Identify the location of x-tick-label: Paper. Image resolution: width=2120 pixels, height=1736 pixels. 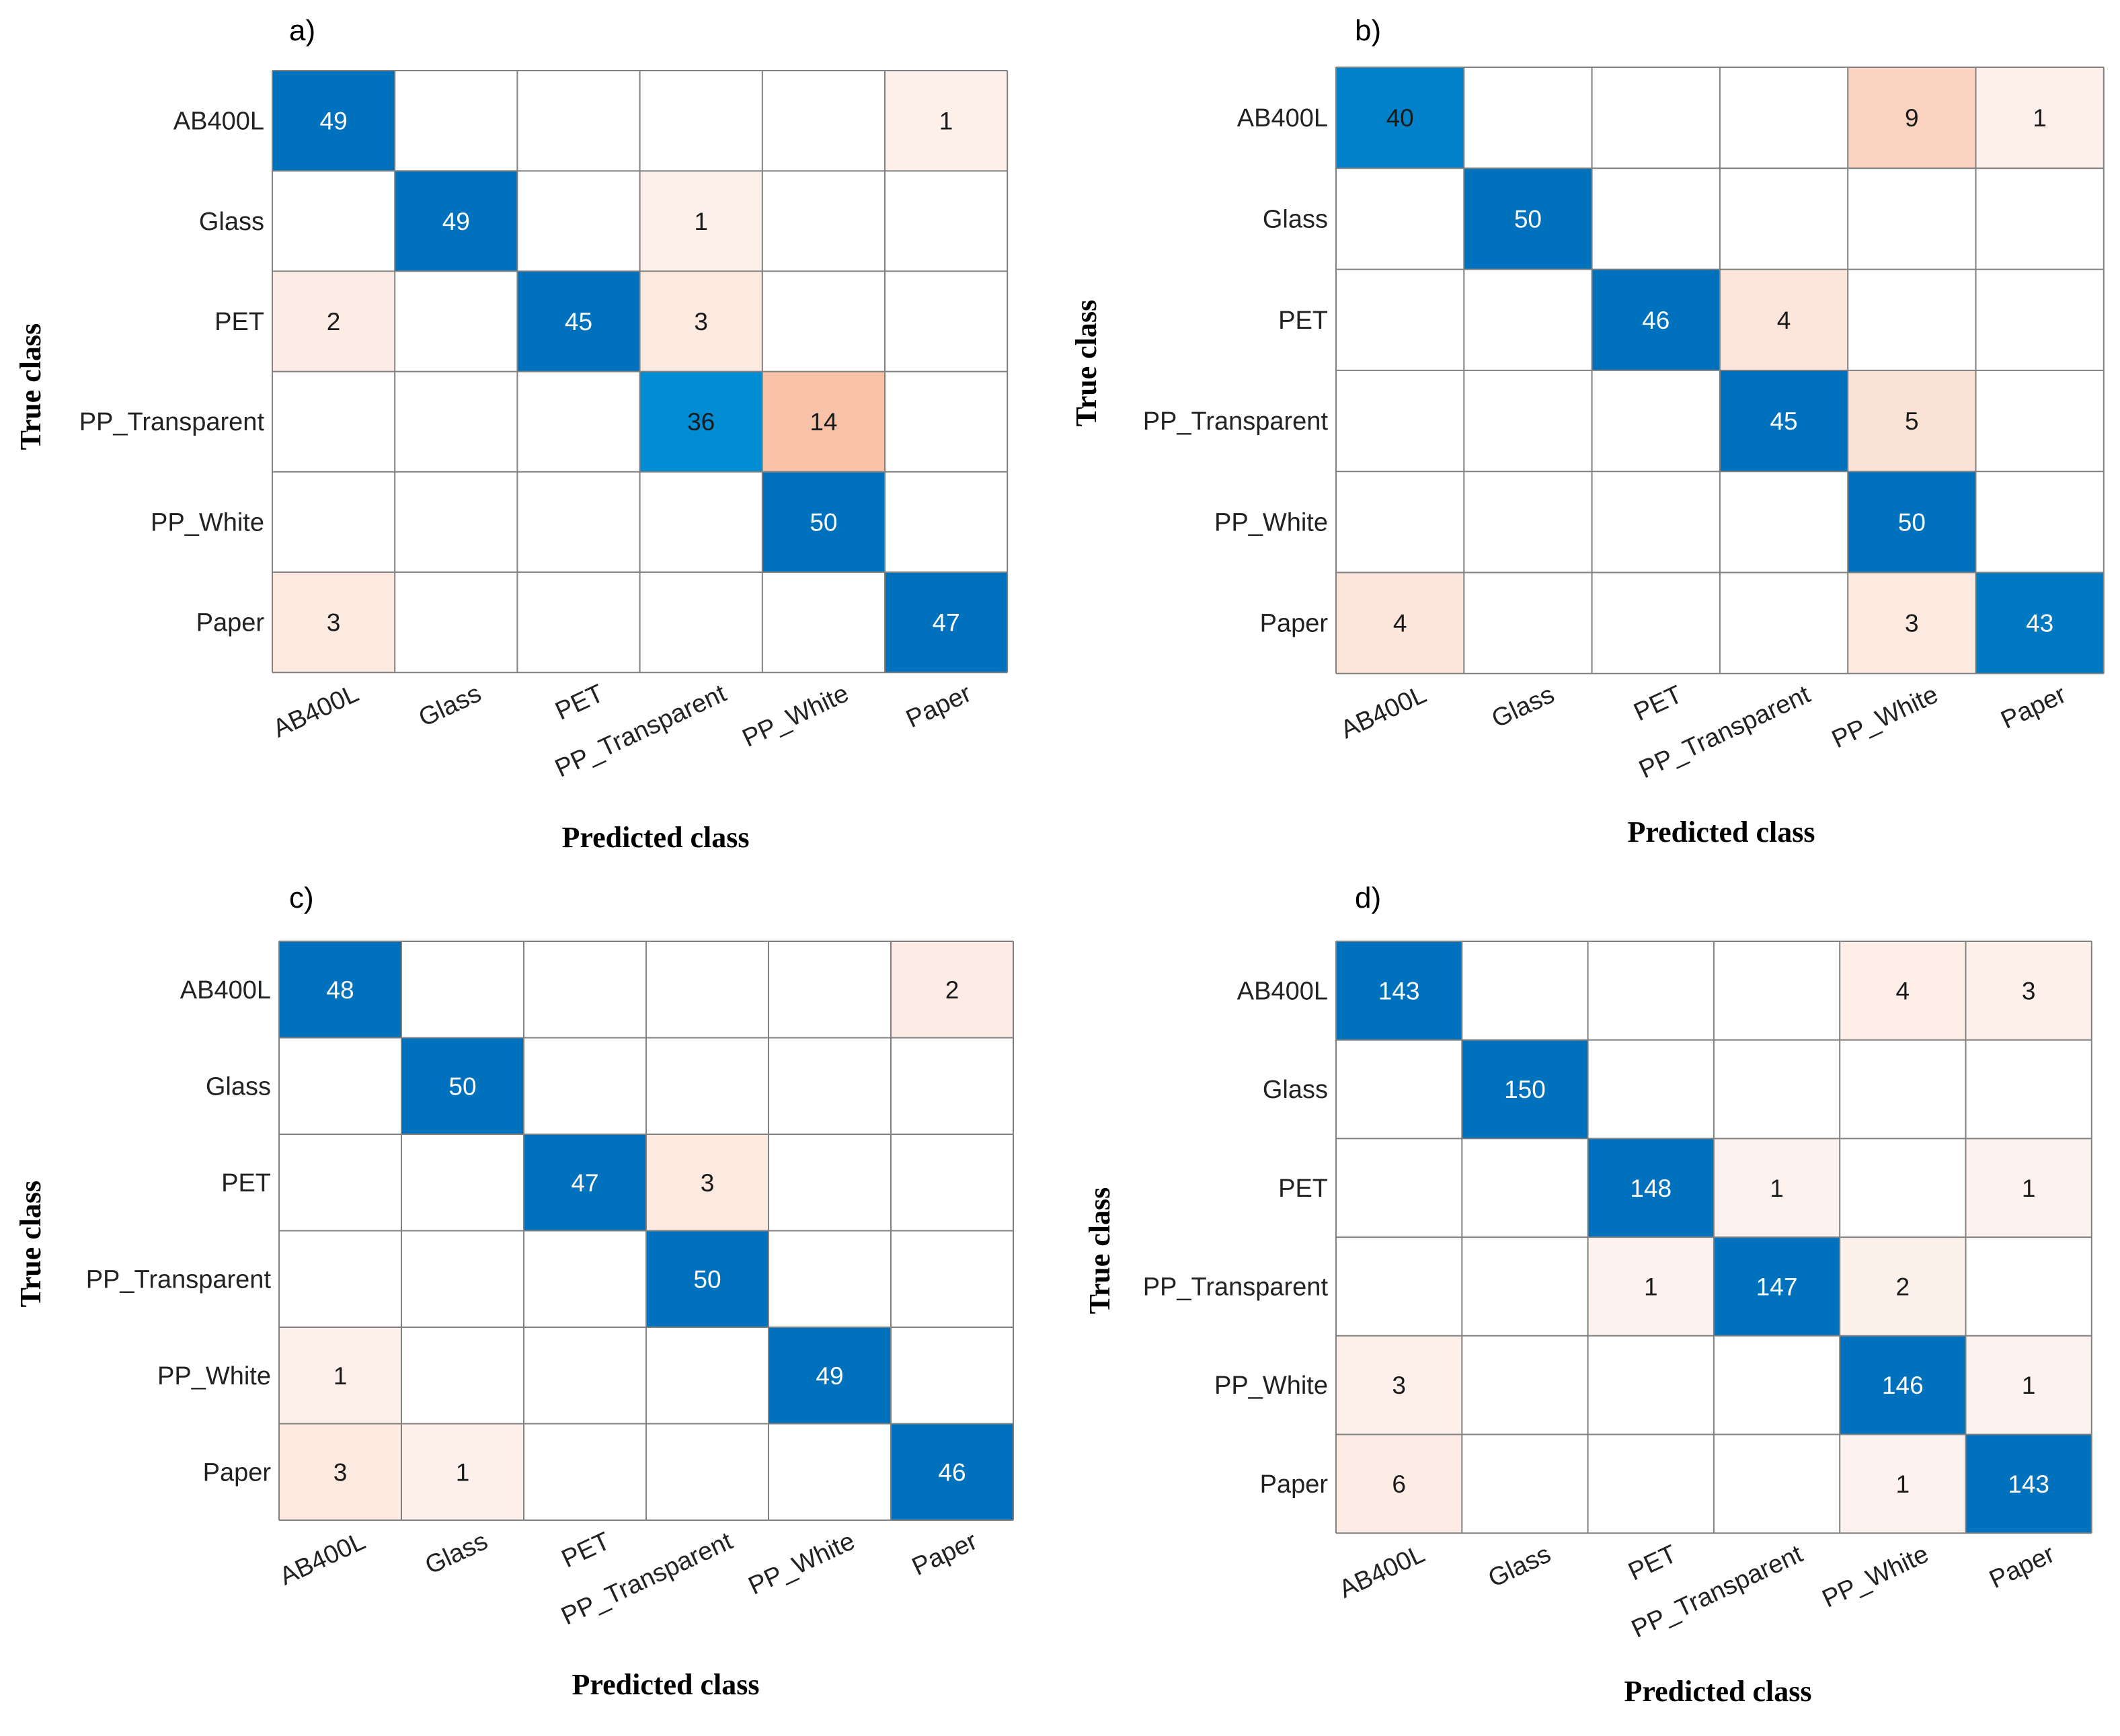
(2022, 1567).